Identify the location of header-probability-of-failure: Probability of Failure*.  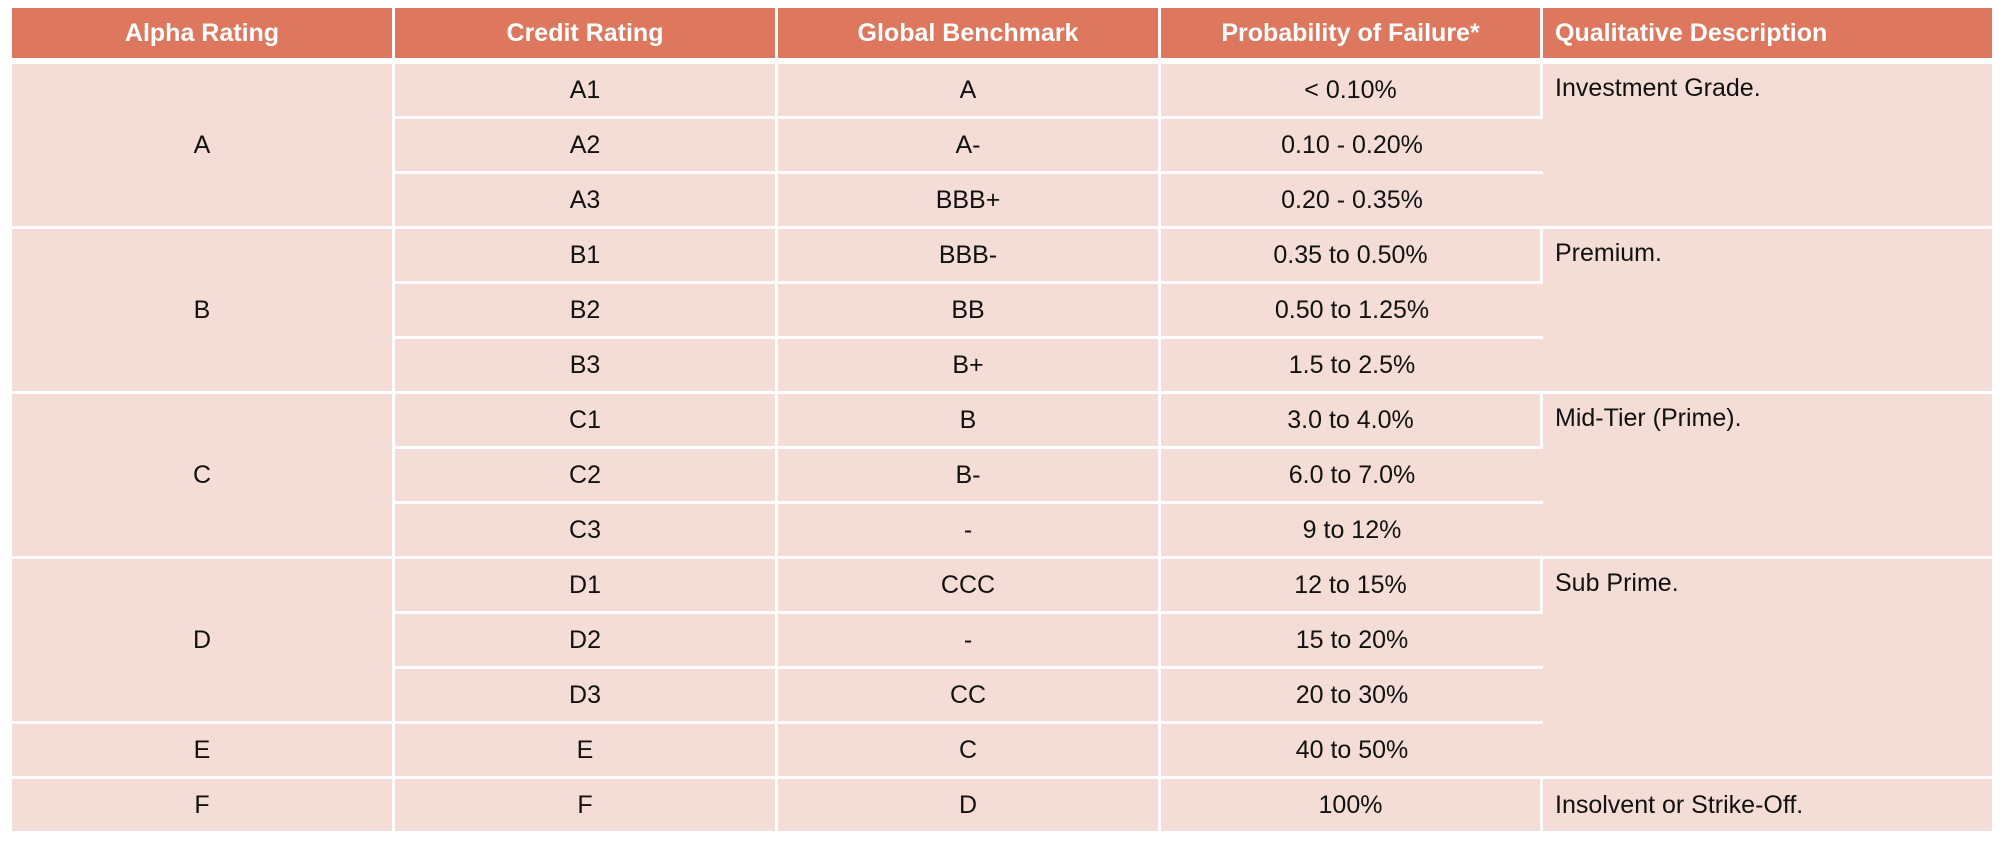
(1352, 36).